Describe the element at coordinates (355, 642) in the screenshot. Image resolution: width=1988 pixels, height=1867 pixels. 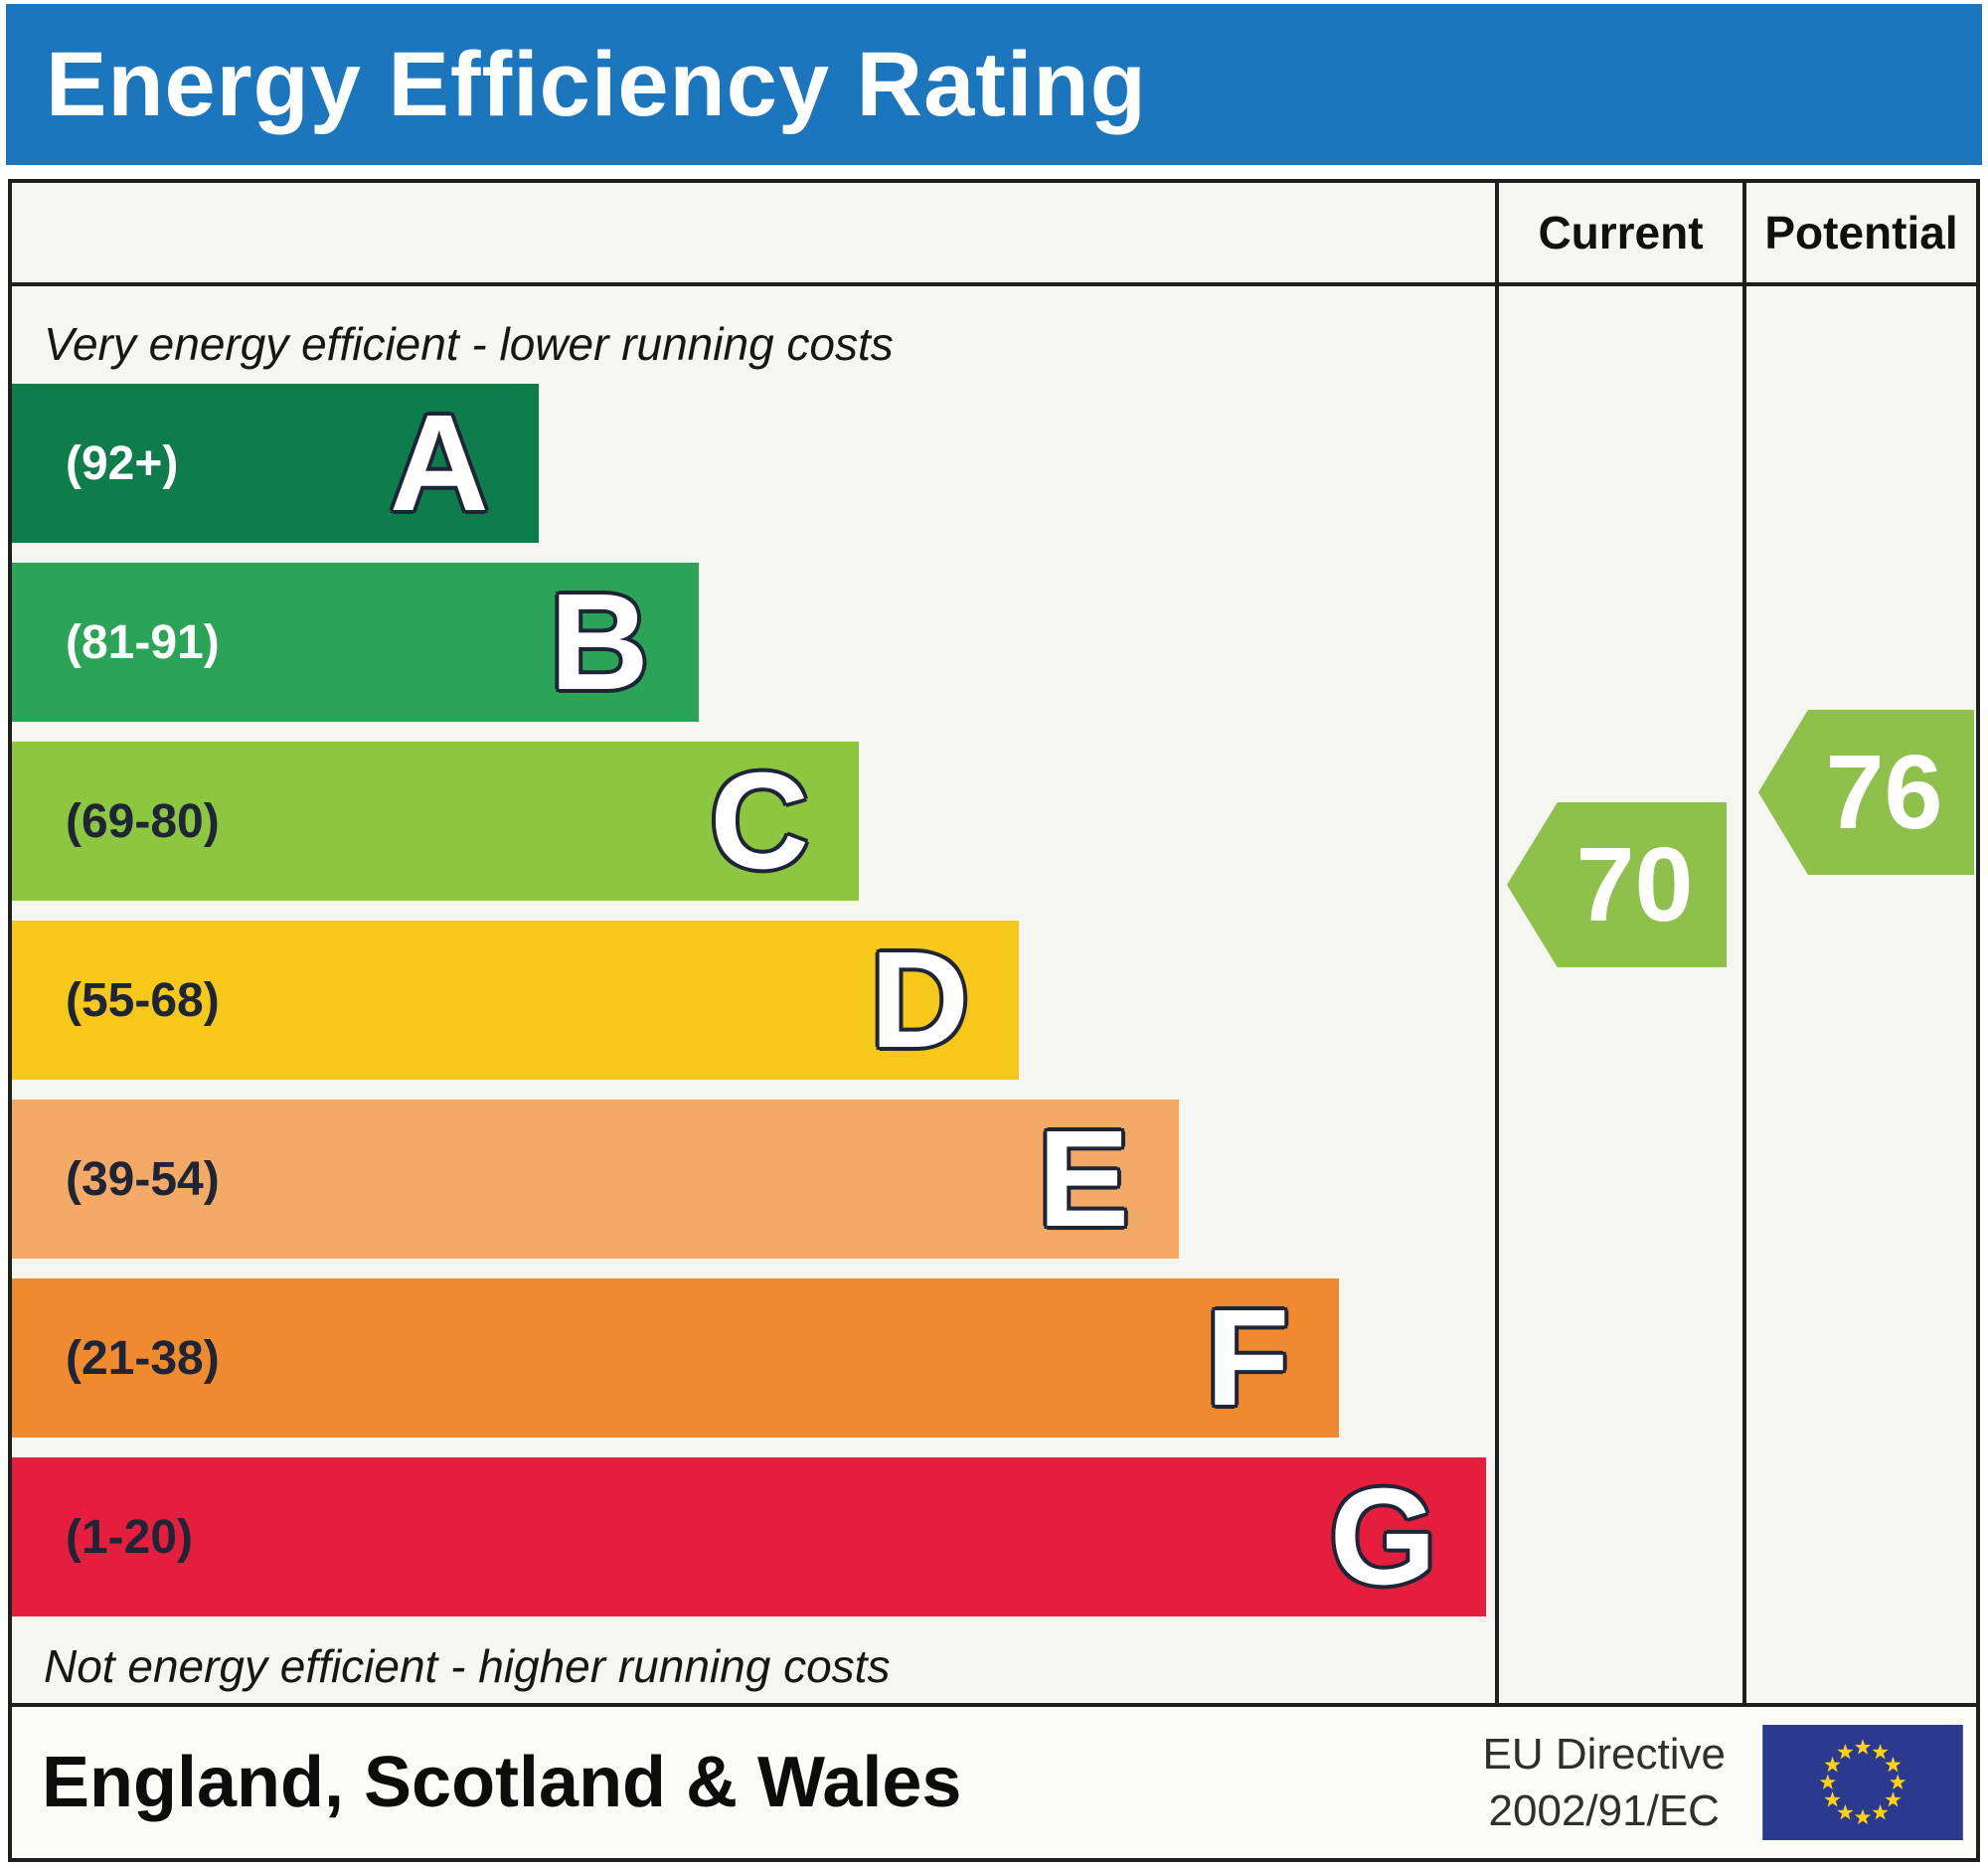
I see `band-row-b: (81-91) B` at that location.